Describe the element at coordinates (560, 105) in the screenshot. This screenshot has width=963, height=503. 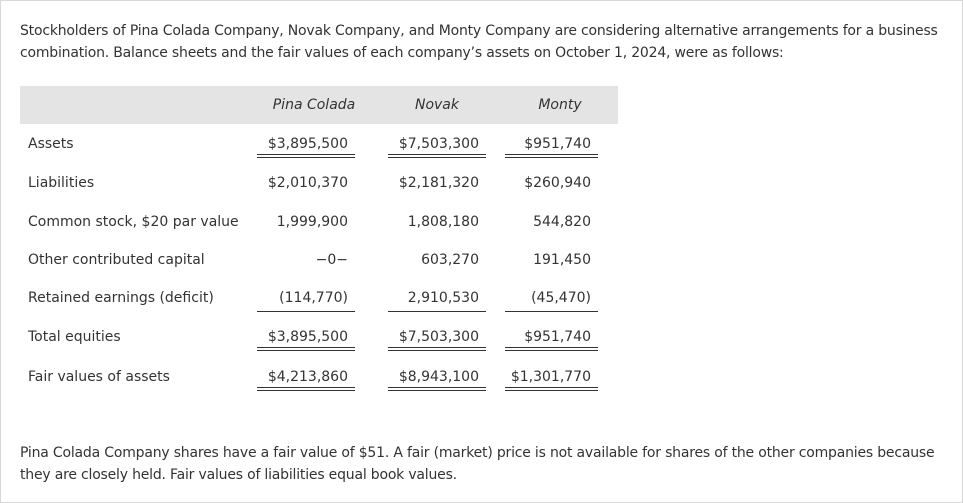
I see `column-header: Monty` at that location.